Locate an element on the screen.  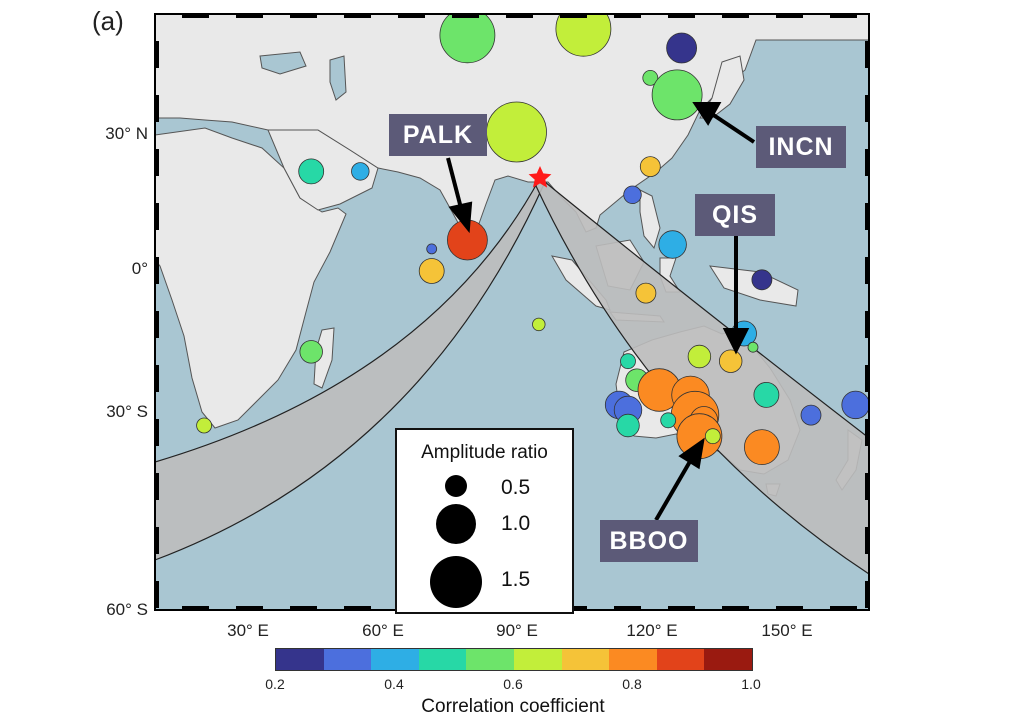
colorbar-label: Correlation coefficient is located at coordinates (513, 706).